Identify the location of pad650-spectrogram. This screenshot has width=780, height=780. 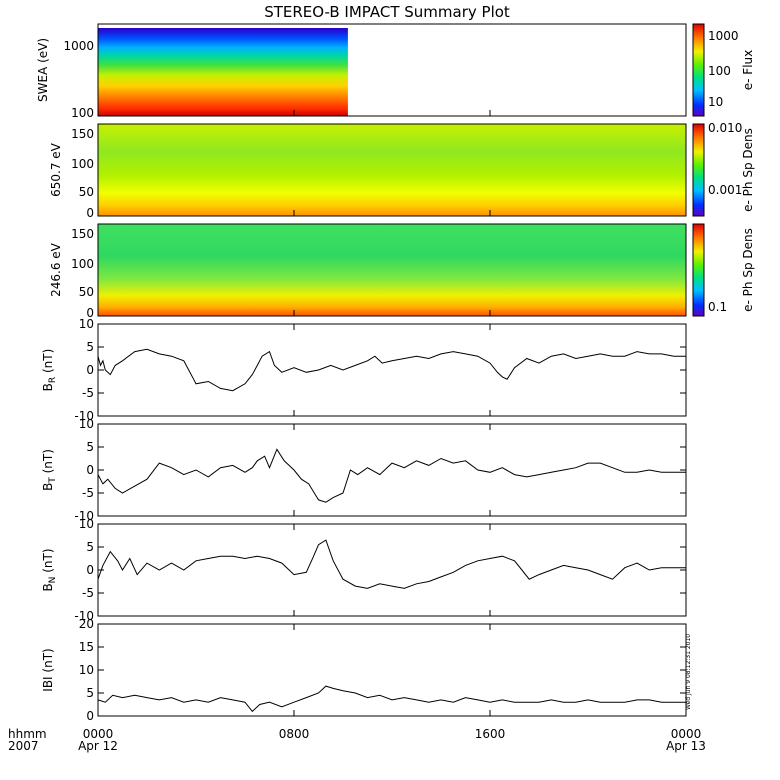
(392, 170).